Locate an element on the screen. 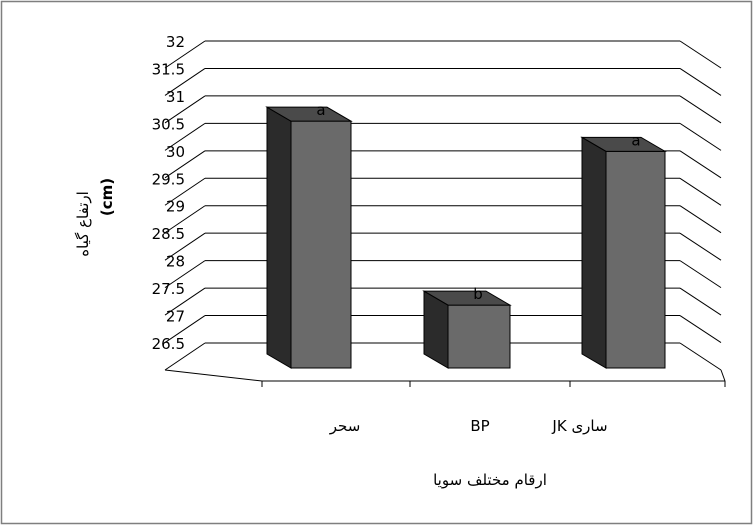  y-tick-label: 30.5 is located at coordinates (168, 124).